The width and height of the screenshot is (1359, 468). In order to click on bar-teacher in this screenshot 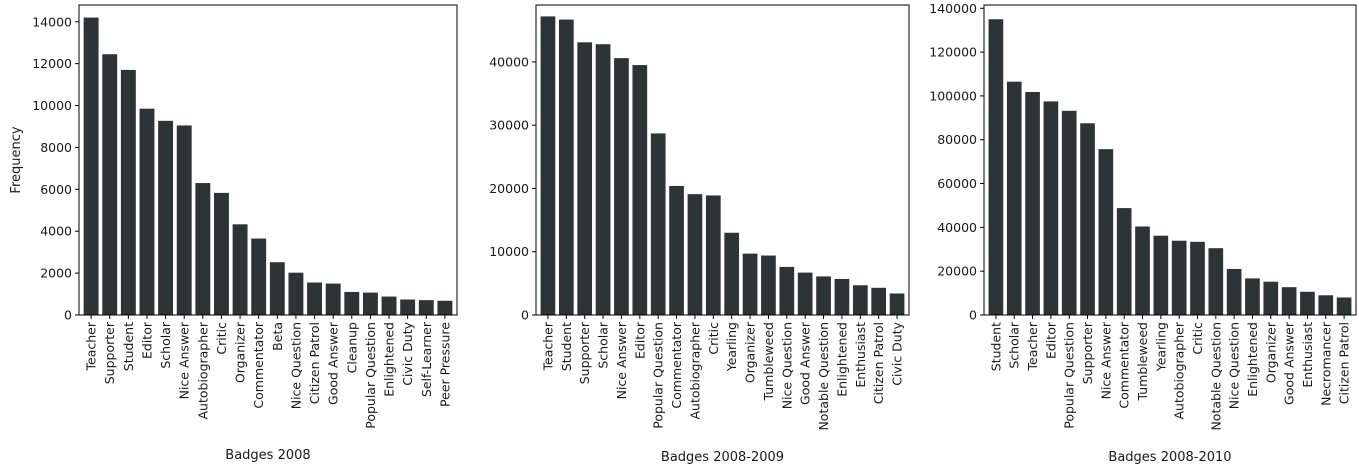, I will do `click(548, 165)`.